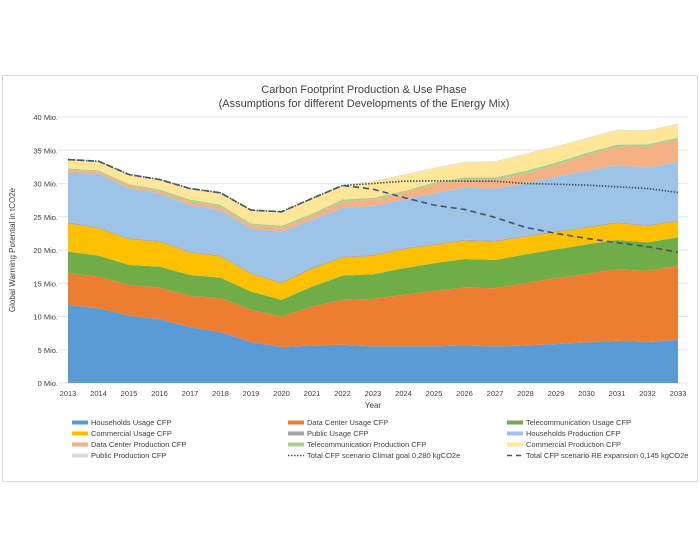 Image resolution: width=700 pixels, height=540 pixels. What do you see at coordinates (190, 393) in the screenshot?
I see `x-tick-label: 2017` at bounding box center [190, 393].